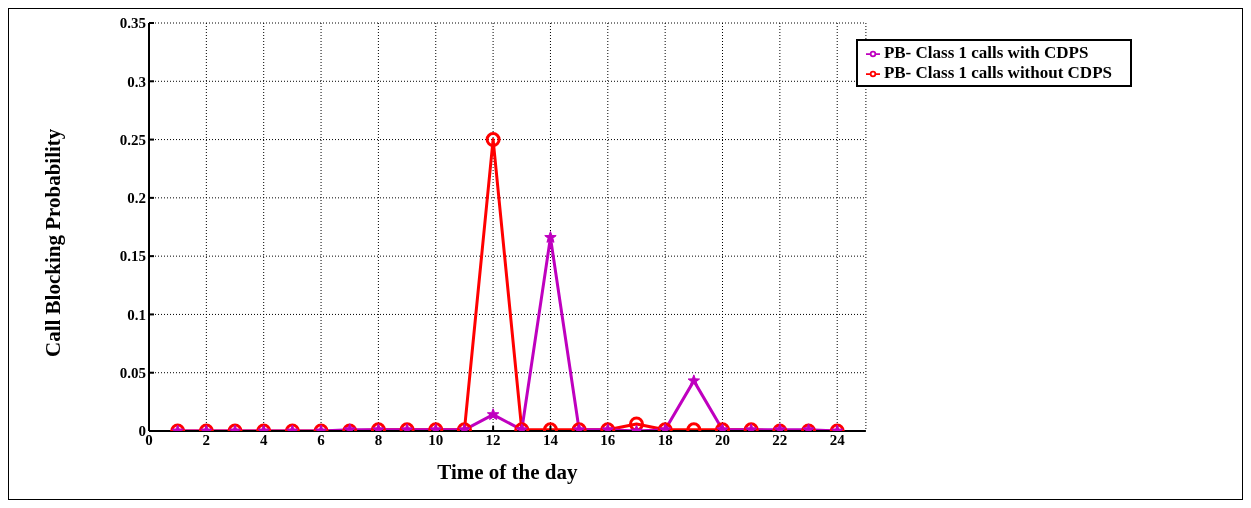 The image size is (1251, 508). What do you see at coordinates (132, 373) in the screenshot?
I see `y-tick-label: 0.05` at bounding box center [132, 373].